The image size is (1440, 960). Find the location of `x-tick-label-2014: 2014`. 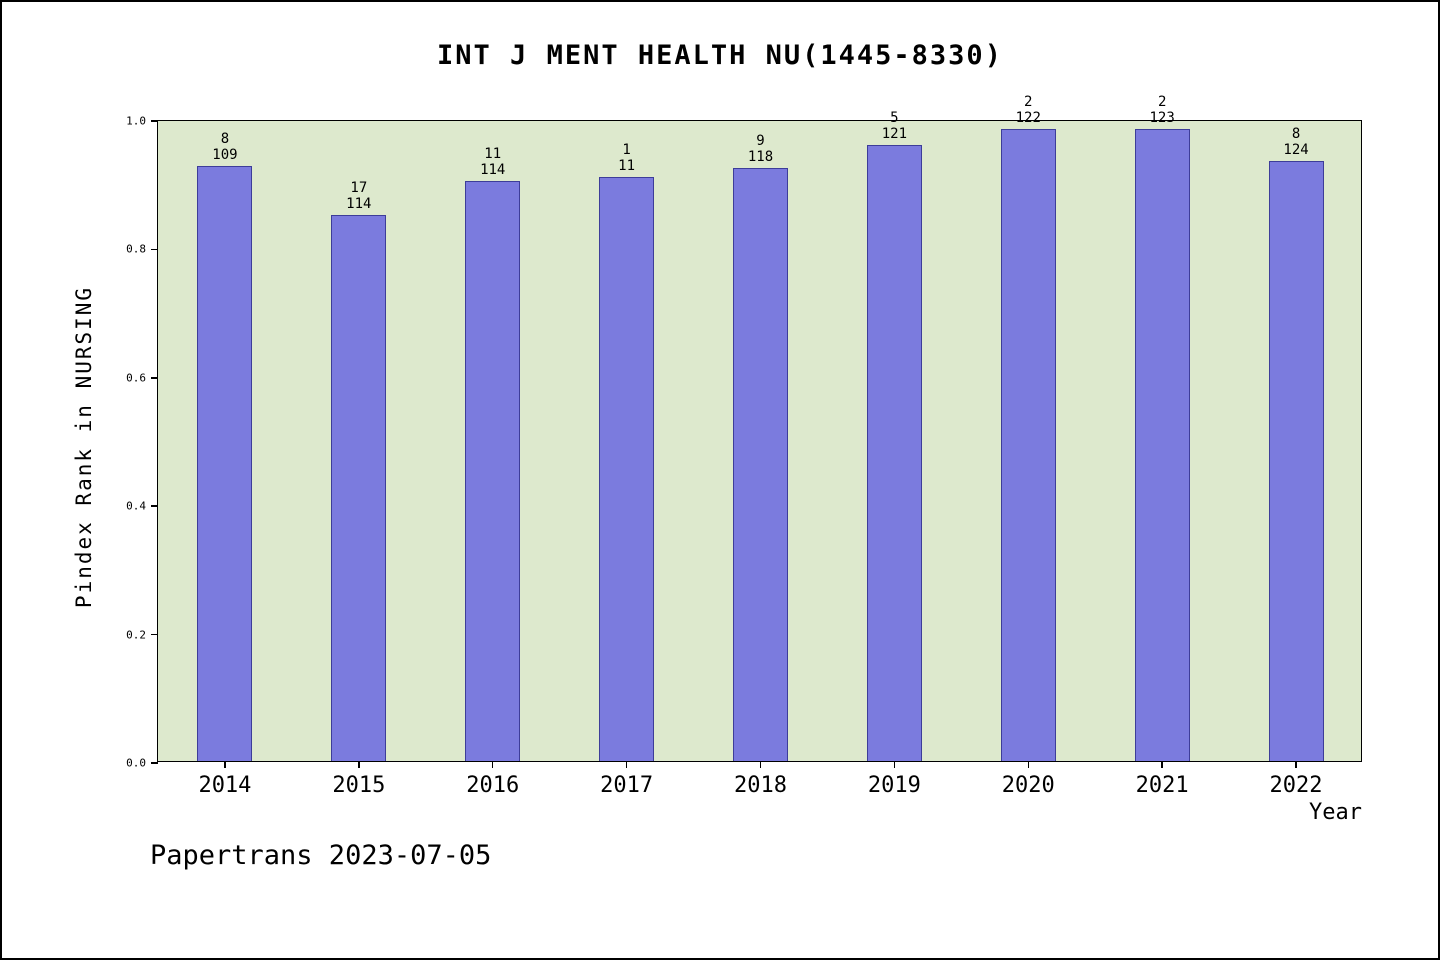

x-tick-label-2014: 2014 is located at coordinates (225, 785).